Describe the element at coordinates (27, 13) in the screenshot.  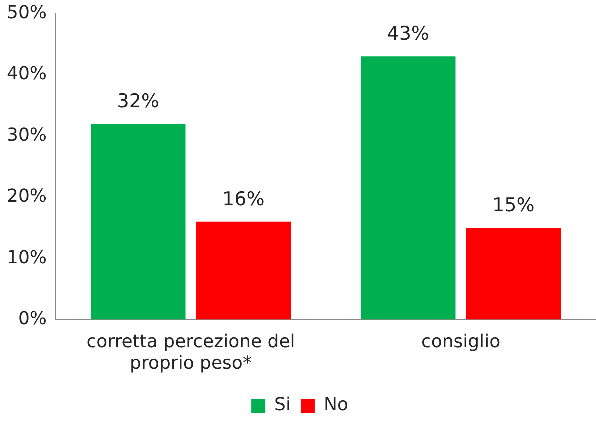
I see `y-tick-label: 50%` at that location.